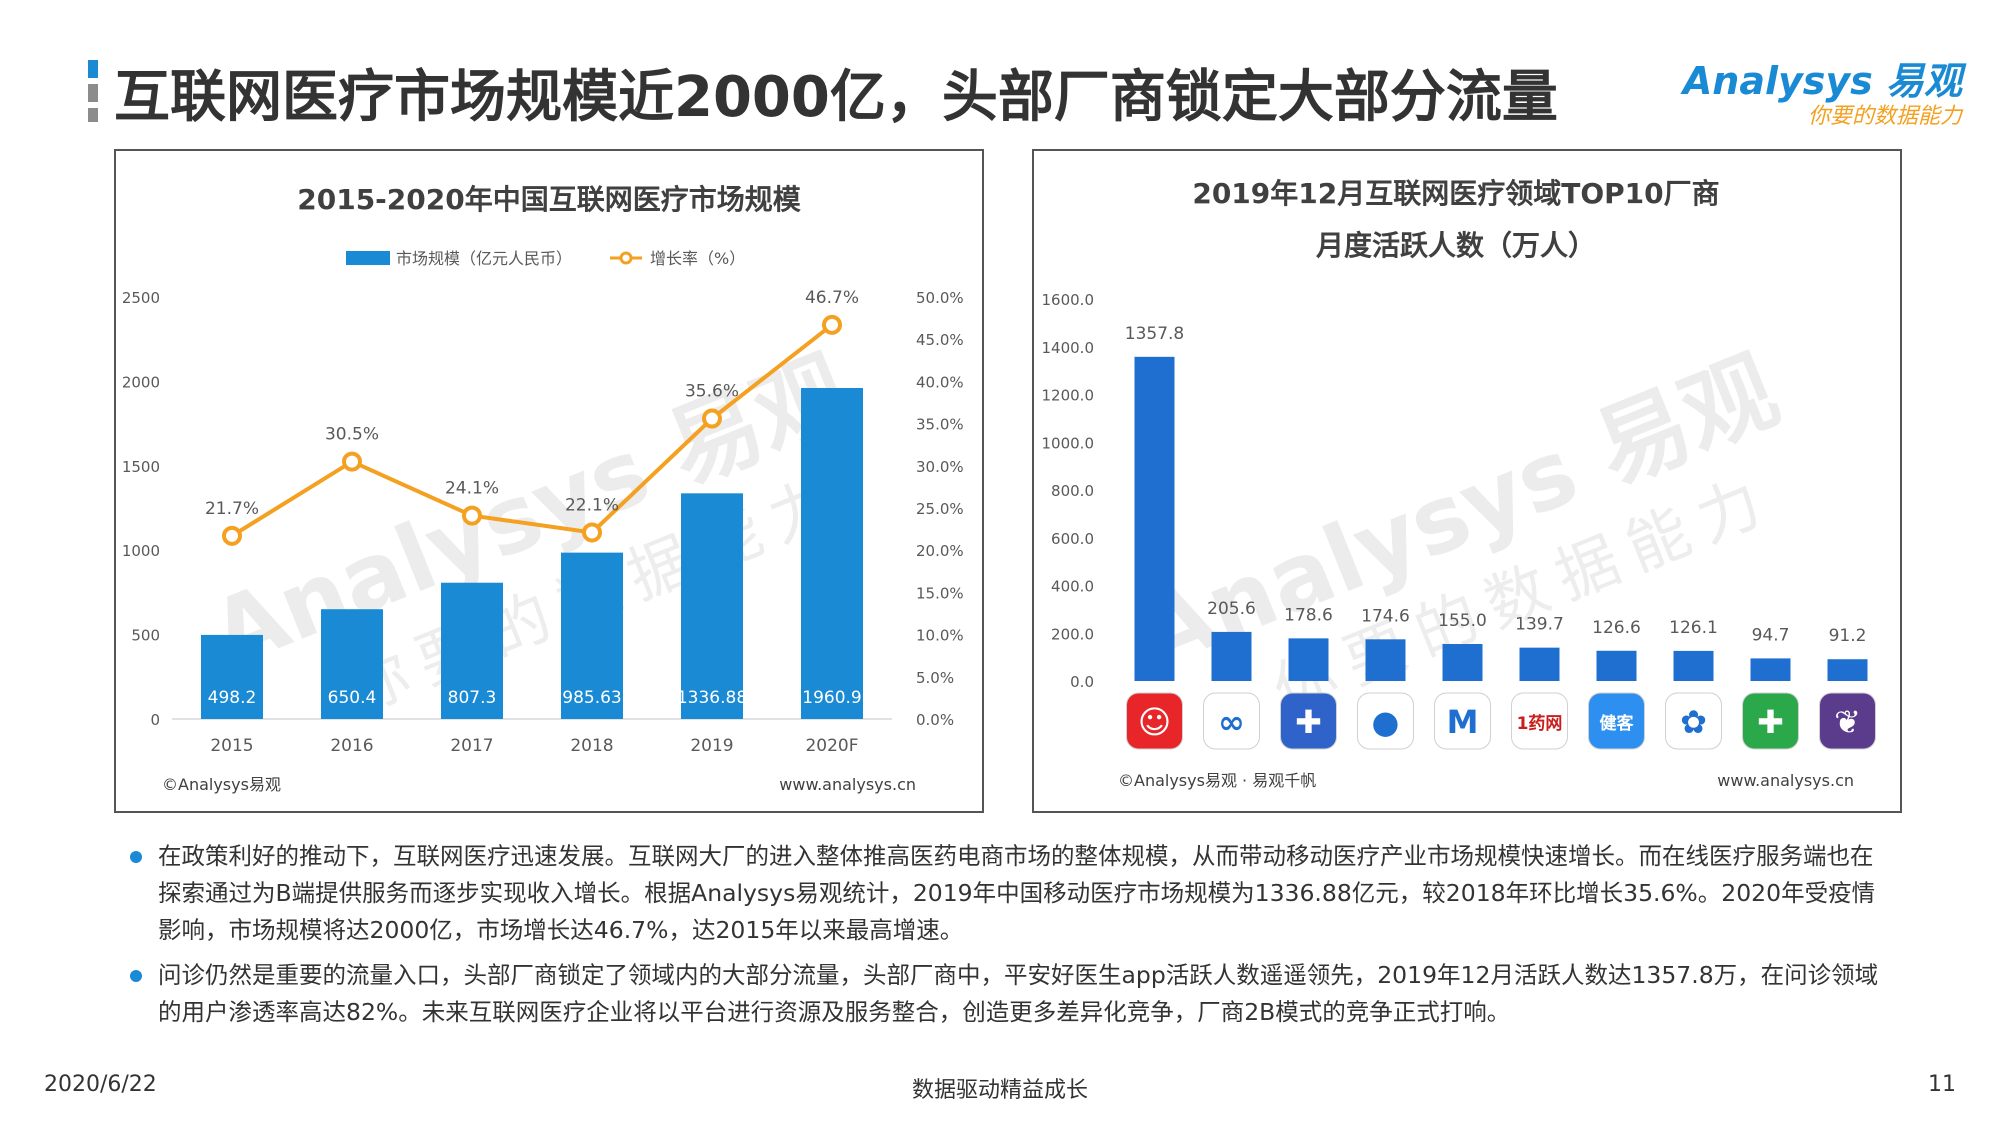  I want to click on footer-slogan: 数据驱动精益成长, so click(999, 1090).